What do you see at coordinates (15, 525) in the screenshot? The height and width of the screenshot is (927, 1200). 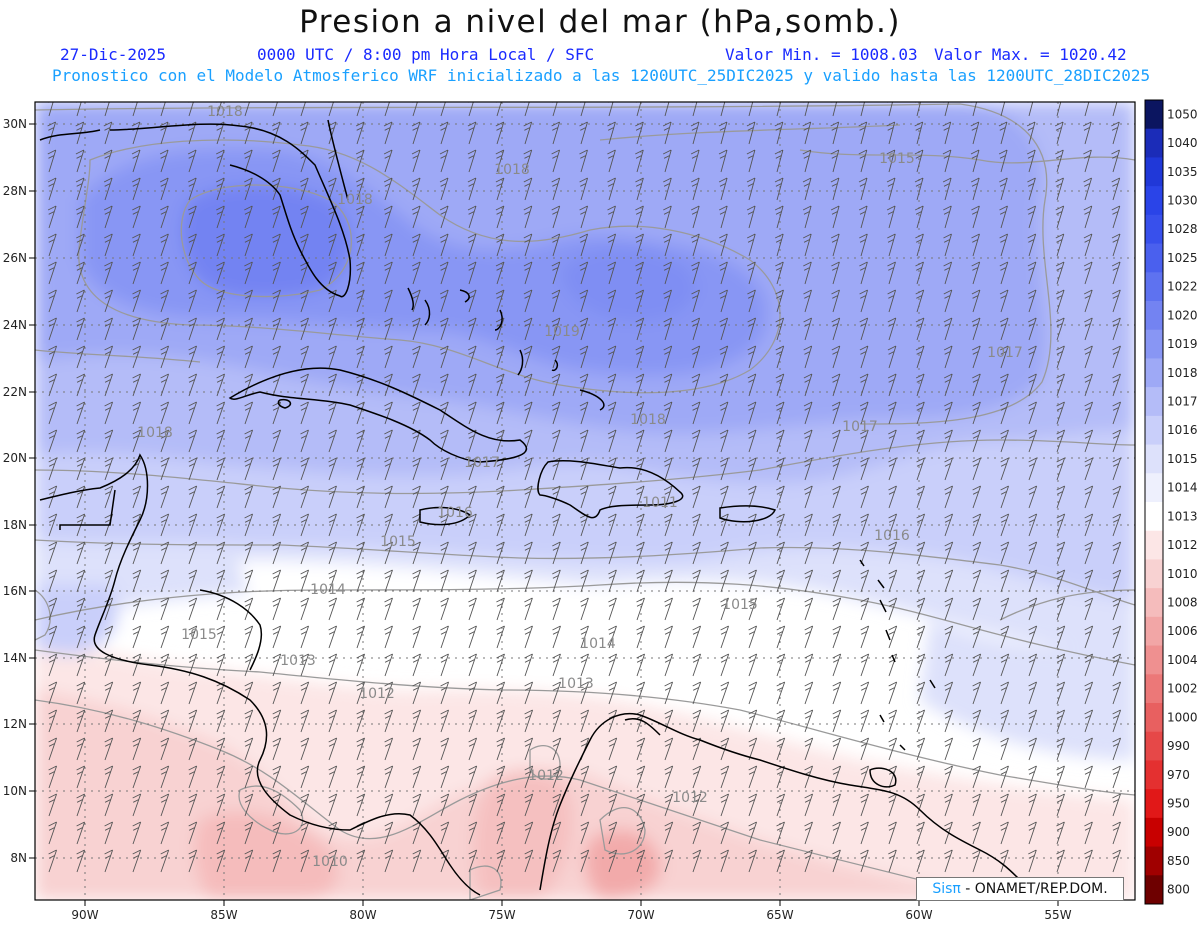 I see `lat-label: 18N` at bounding box center [15, 525].